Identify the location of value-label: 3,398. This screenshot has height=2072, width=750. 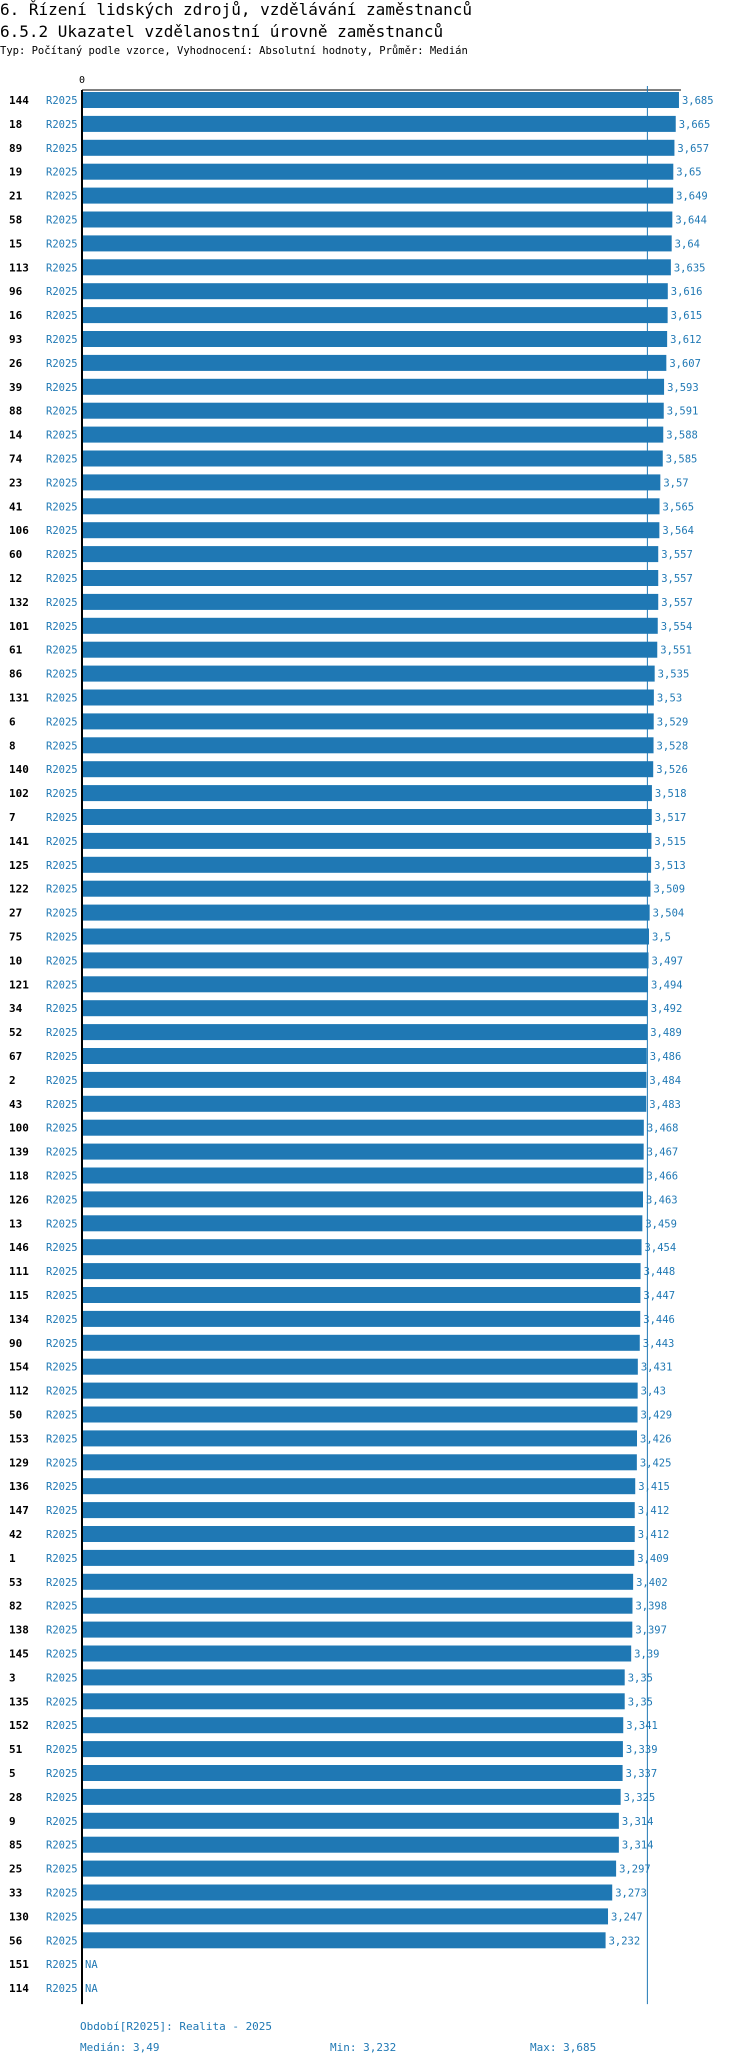
(651, 1607).